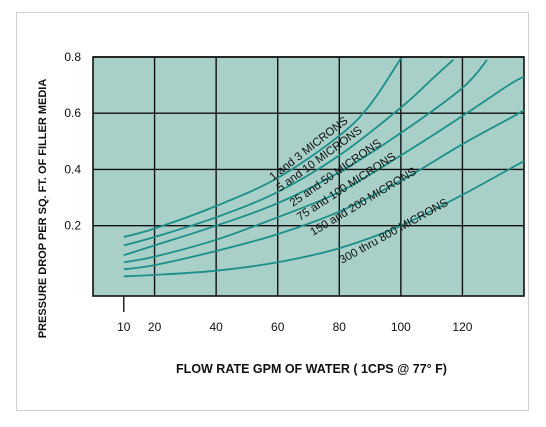  I want to click on x-tick-label: 10, so click(124, 327).